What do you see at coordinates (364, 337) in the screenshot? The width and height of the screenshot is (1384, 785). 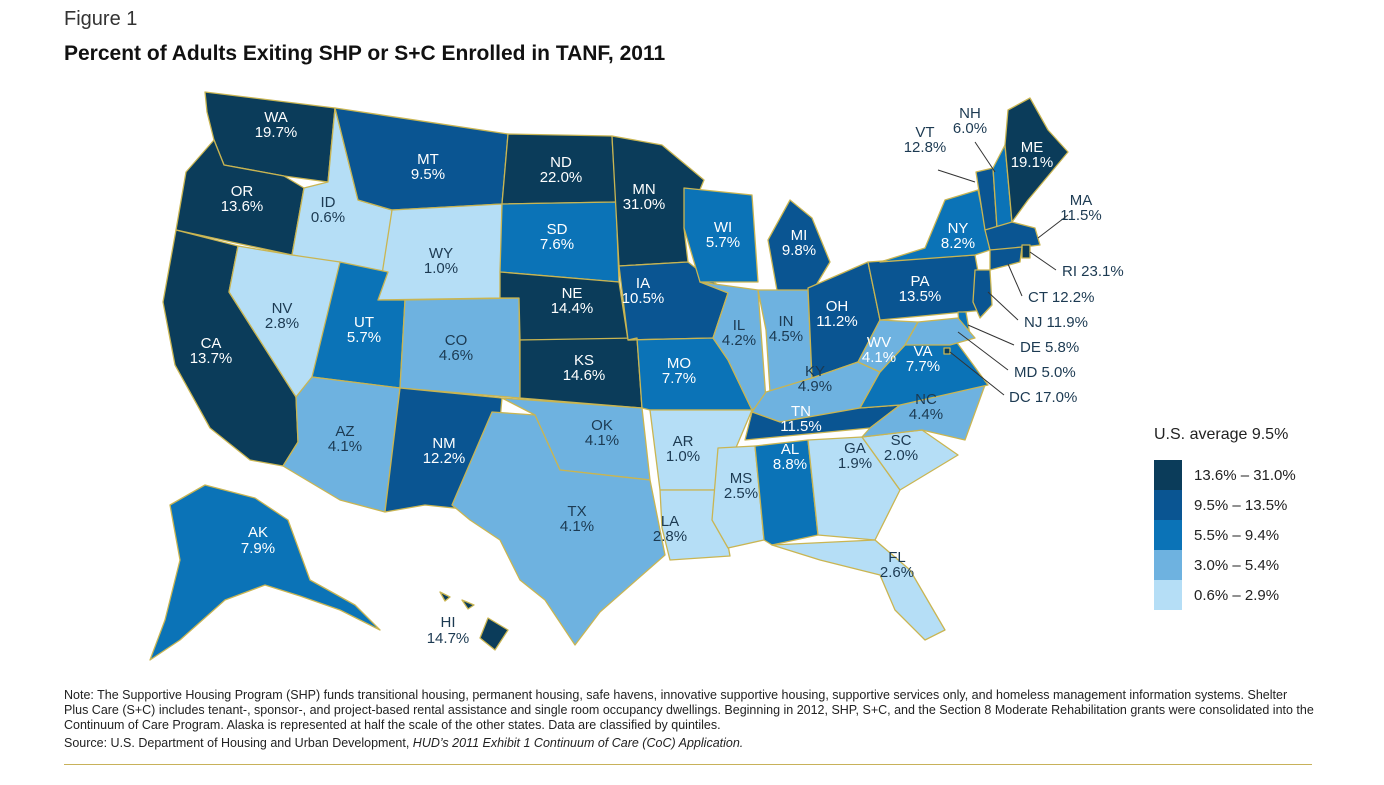 I see `state-value-ut: 5.7%` at bounding box center [364, 337].